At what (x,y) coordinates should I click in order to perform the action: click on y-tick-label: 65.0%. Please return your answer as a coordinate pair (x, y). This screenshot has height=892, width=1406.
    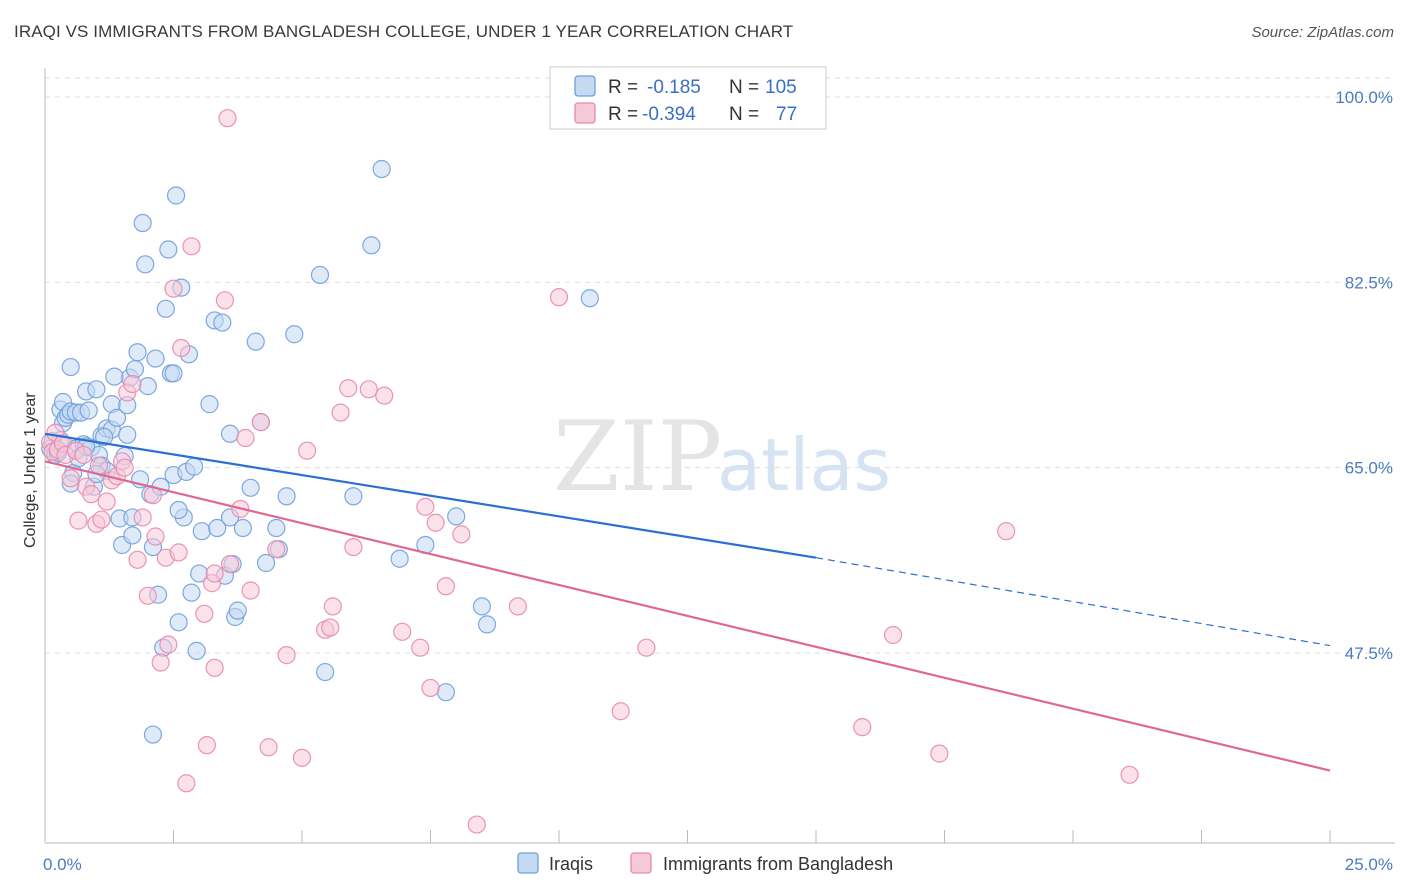
    Looking at the image, I should click on (1369, 468).